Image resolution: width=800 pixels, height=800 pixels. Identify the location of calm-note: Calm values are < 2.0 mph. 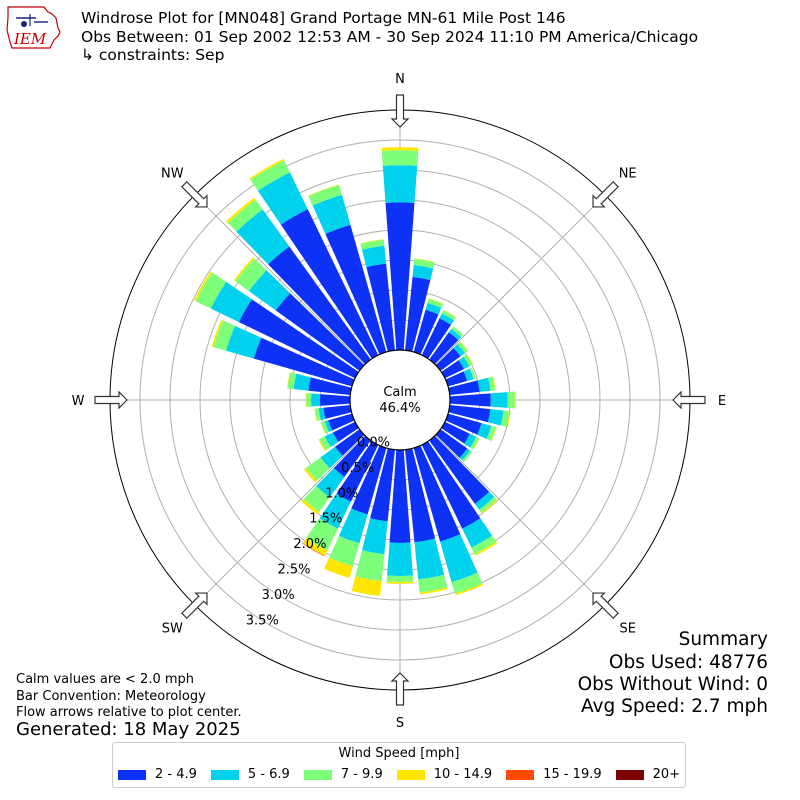
(105, 679).